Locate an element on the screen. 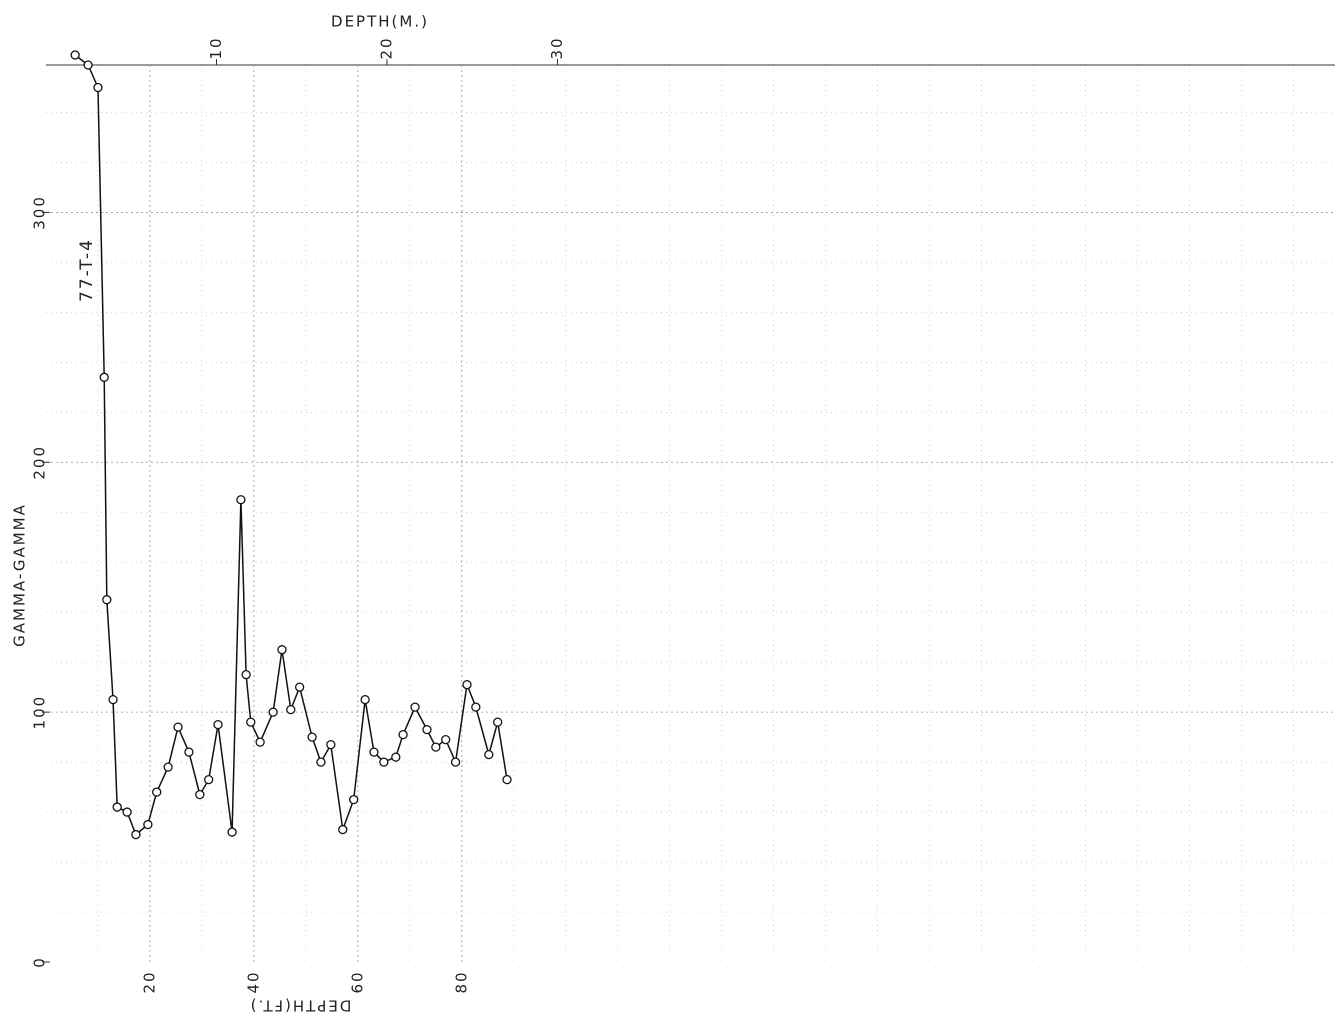  y-tick-label: 200 is located at coordinates (40, 462).